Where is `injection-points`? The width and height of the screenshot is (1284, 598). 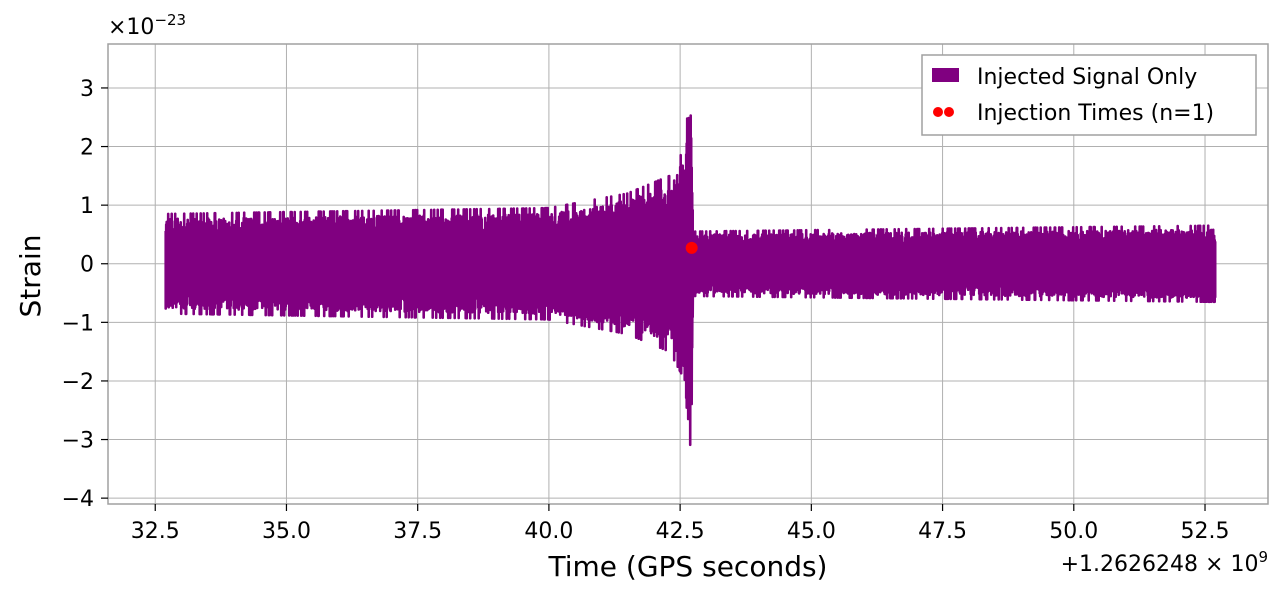 injection-points is located at coordinates (691, 247).